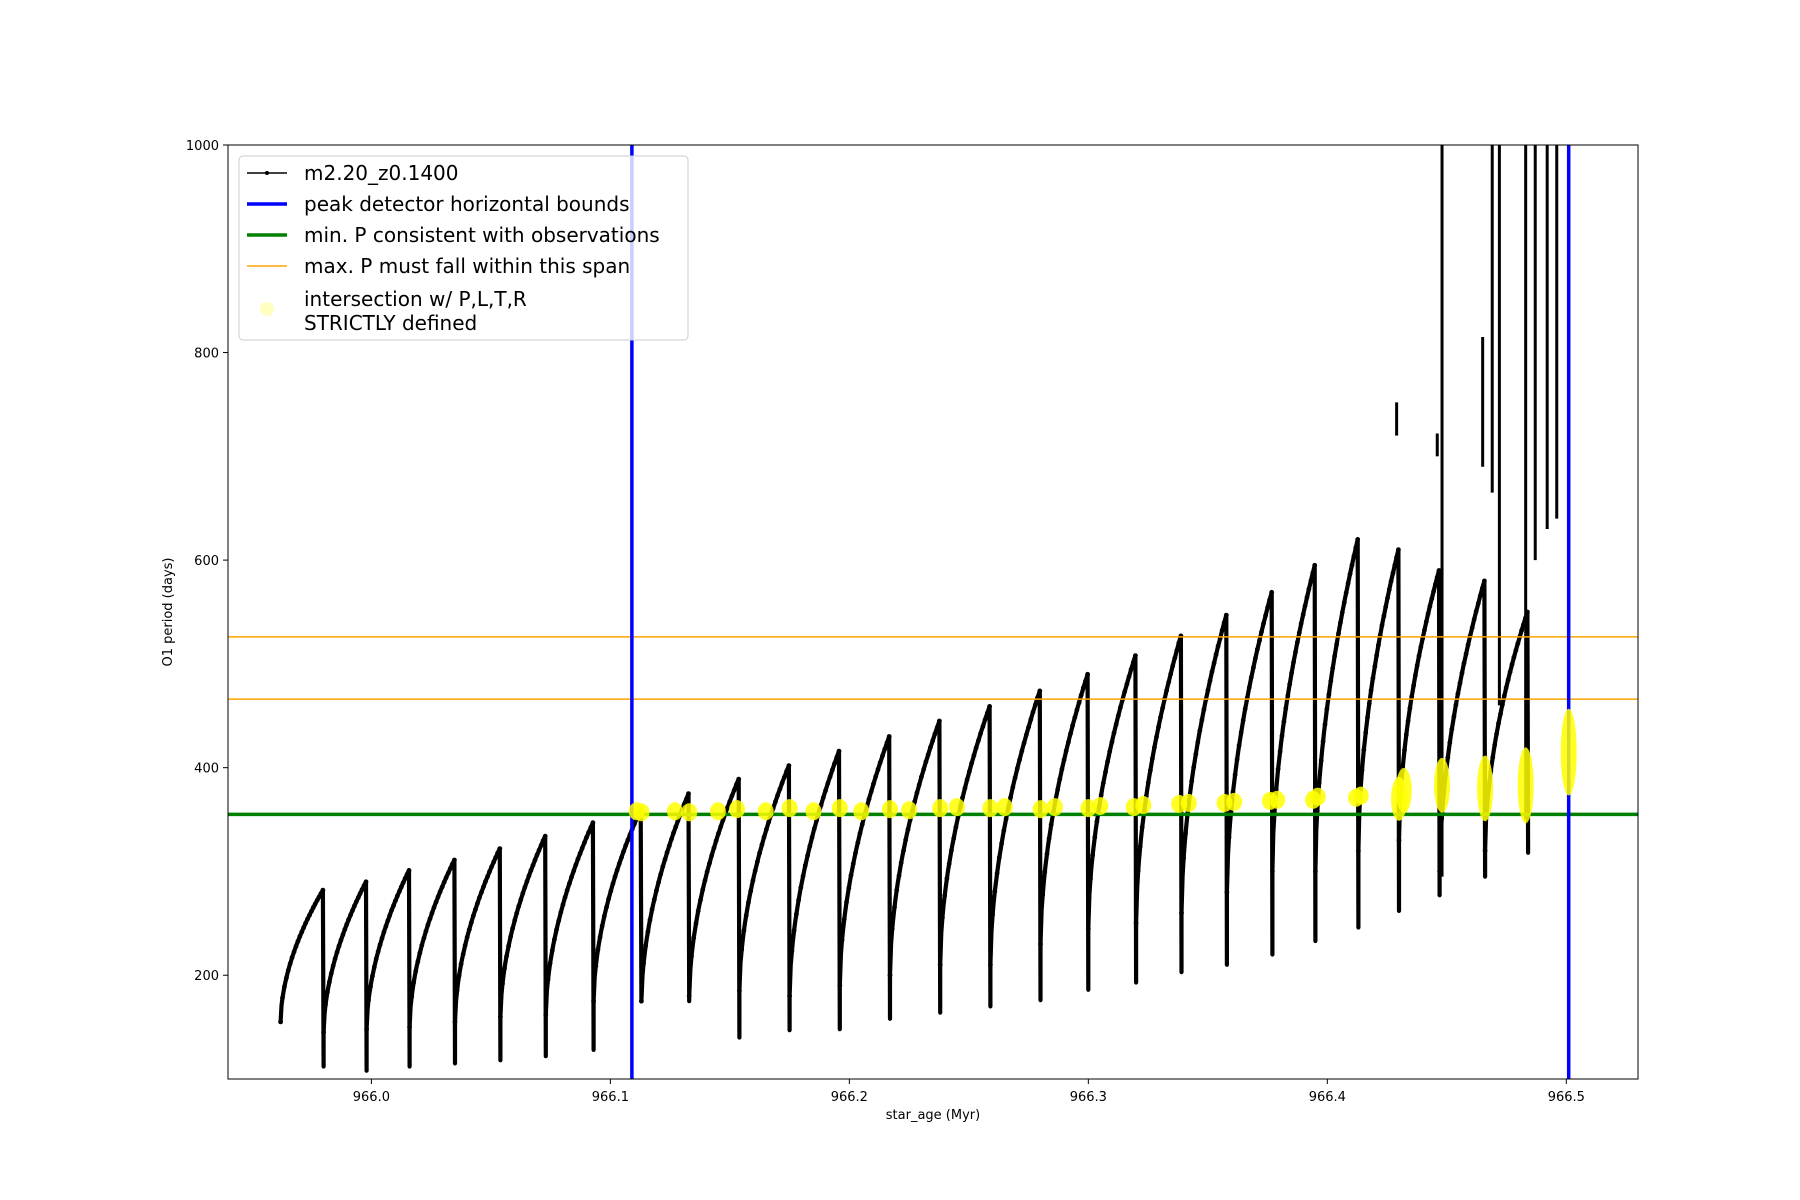 The width and height of the screenshot is (1800, 1200). What do you see at coordinates (267, 309) in the screenshot?
I see `legend-swatch-intersection` at bounding box center [267, 309].